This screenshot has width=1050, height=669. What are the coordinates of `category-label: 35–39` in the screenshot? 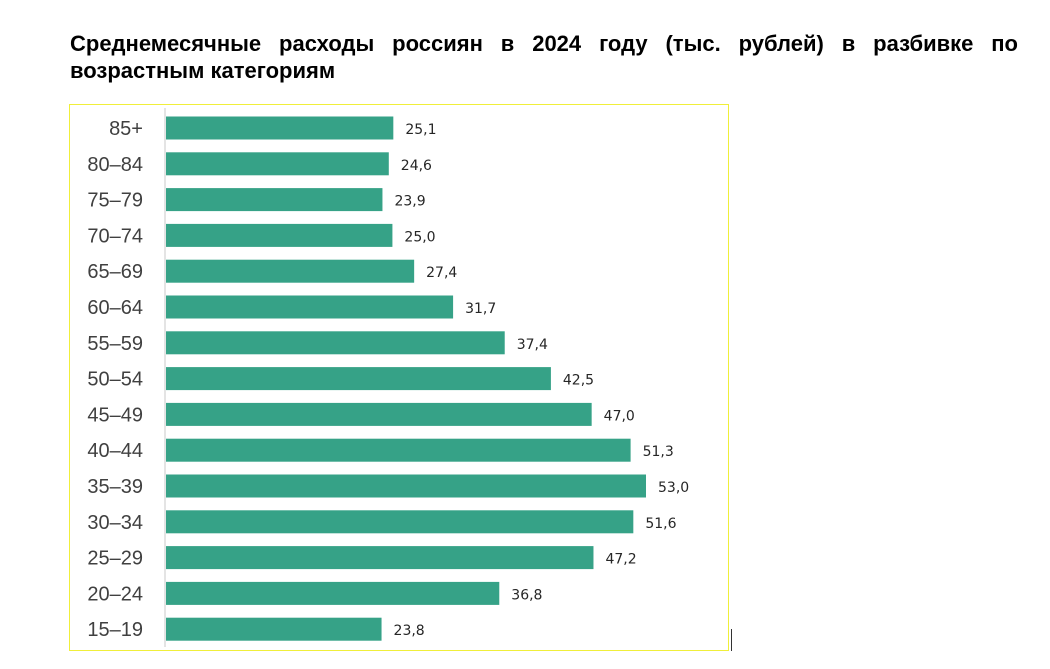 It's located at (115, 487).